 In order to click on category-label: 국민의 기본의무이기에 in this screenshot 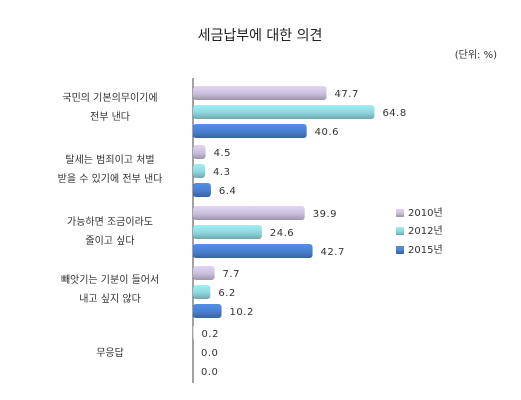, I will do `click(109, 98)`.